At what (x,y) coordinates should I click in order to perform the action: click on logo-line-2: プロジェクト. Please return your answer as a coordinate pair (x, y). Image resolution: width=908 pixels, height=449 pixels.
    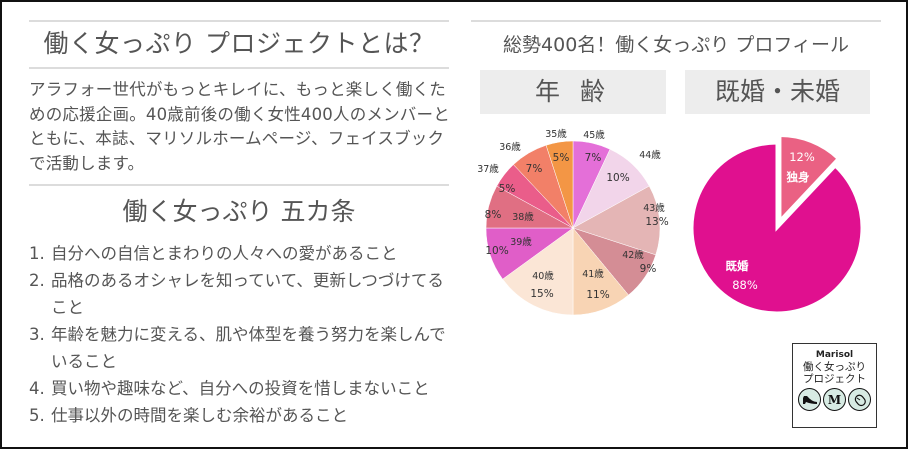
    Looking at the image, I should click on (834, 379).